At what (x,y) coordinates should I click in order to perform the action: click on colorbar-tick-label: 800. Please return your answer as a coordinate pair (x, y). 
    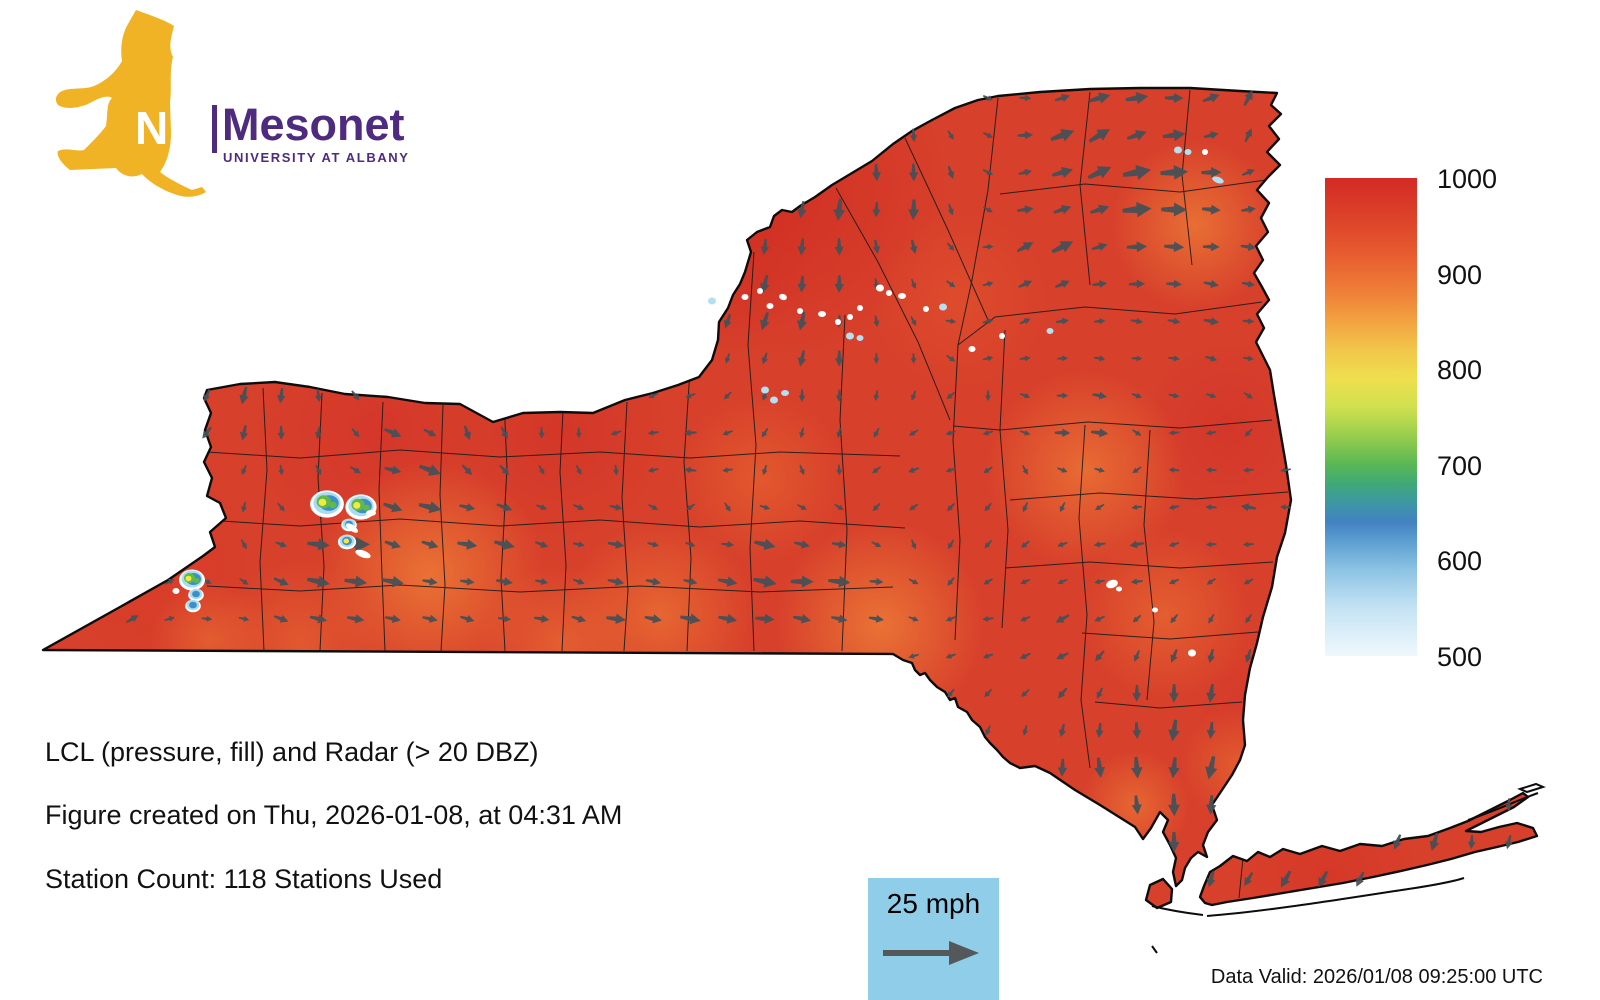
    Looking at the image, I should click on (1460, 370).